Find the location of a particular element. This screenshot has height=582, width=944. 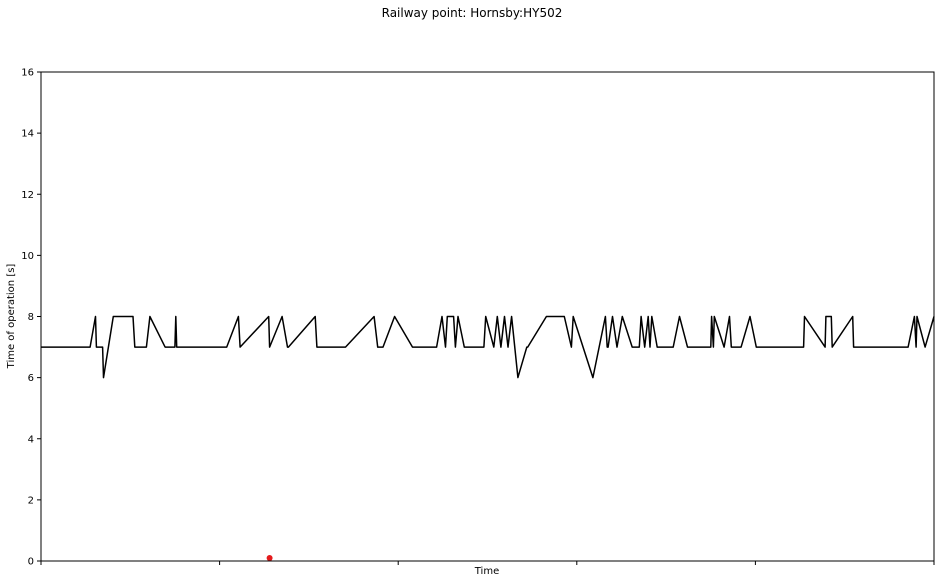

data-point-marker is located at coordinates (269, 557).